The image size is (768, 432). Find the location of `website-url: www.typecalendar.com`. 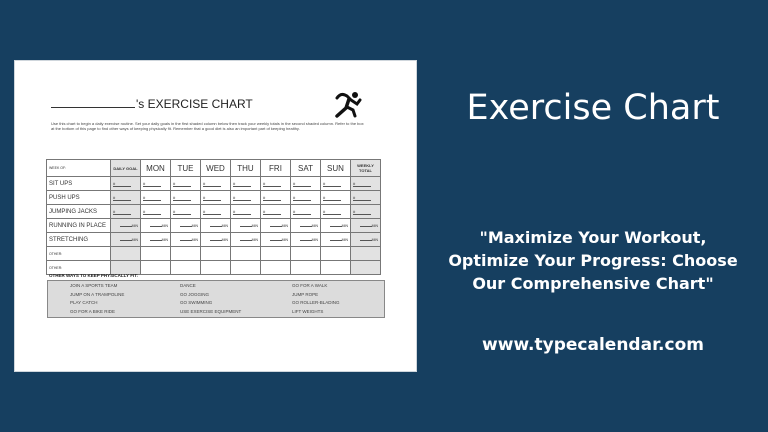

website-url: www.typecalendar.com is located at coordinates (593, 345).